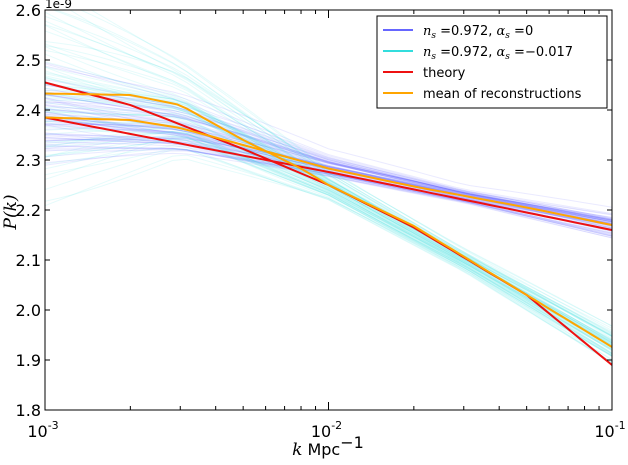  I want to click on x-axis-label: k Mpc−1, so click(328, 446).